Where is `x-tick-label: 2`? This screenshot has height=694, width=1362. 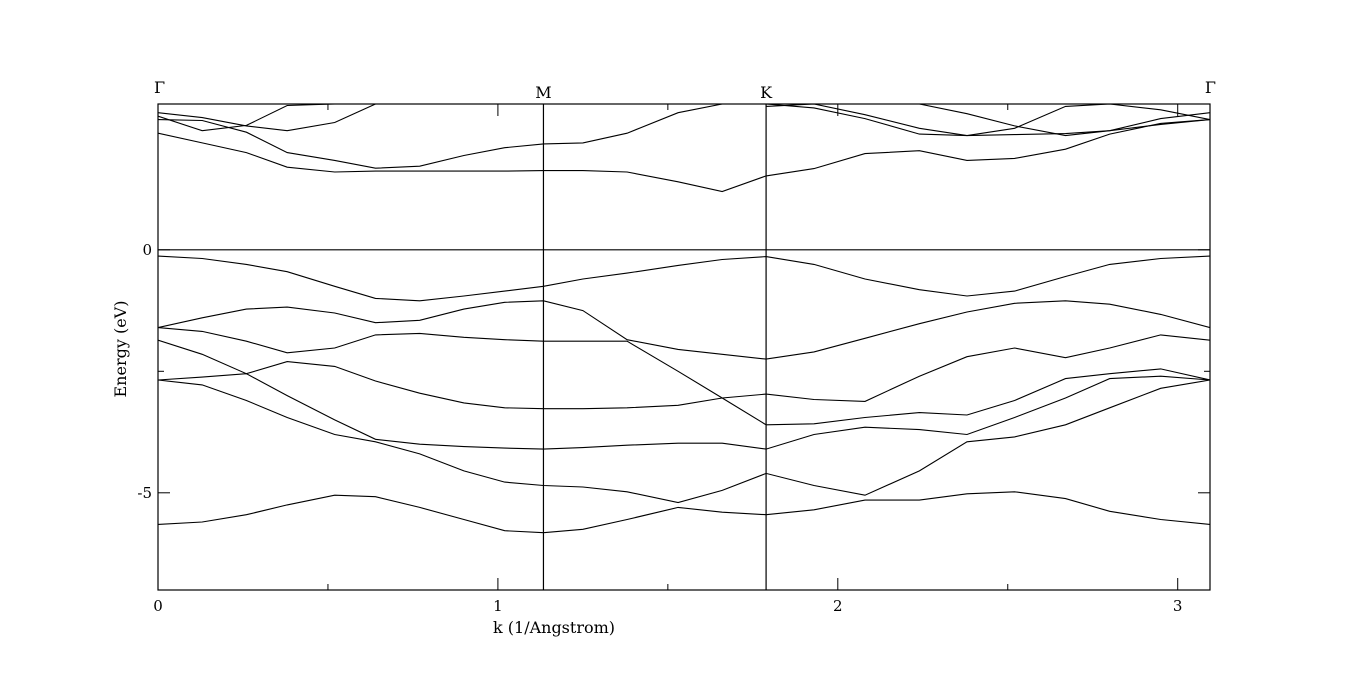
x-tick-label: 2 is located at coordinates (838, 606).